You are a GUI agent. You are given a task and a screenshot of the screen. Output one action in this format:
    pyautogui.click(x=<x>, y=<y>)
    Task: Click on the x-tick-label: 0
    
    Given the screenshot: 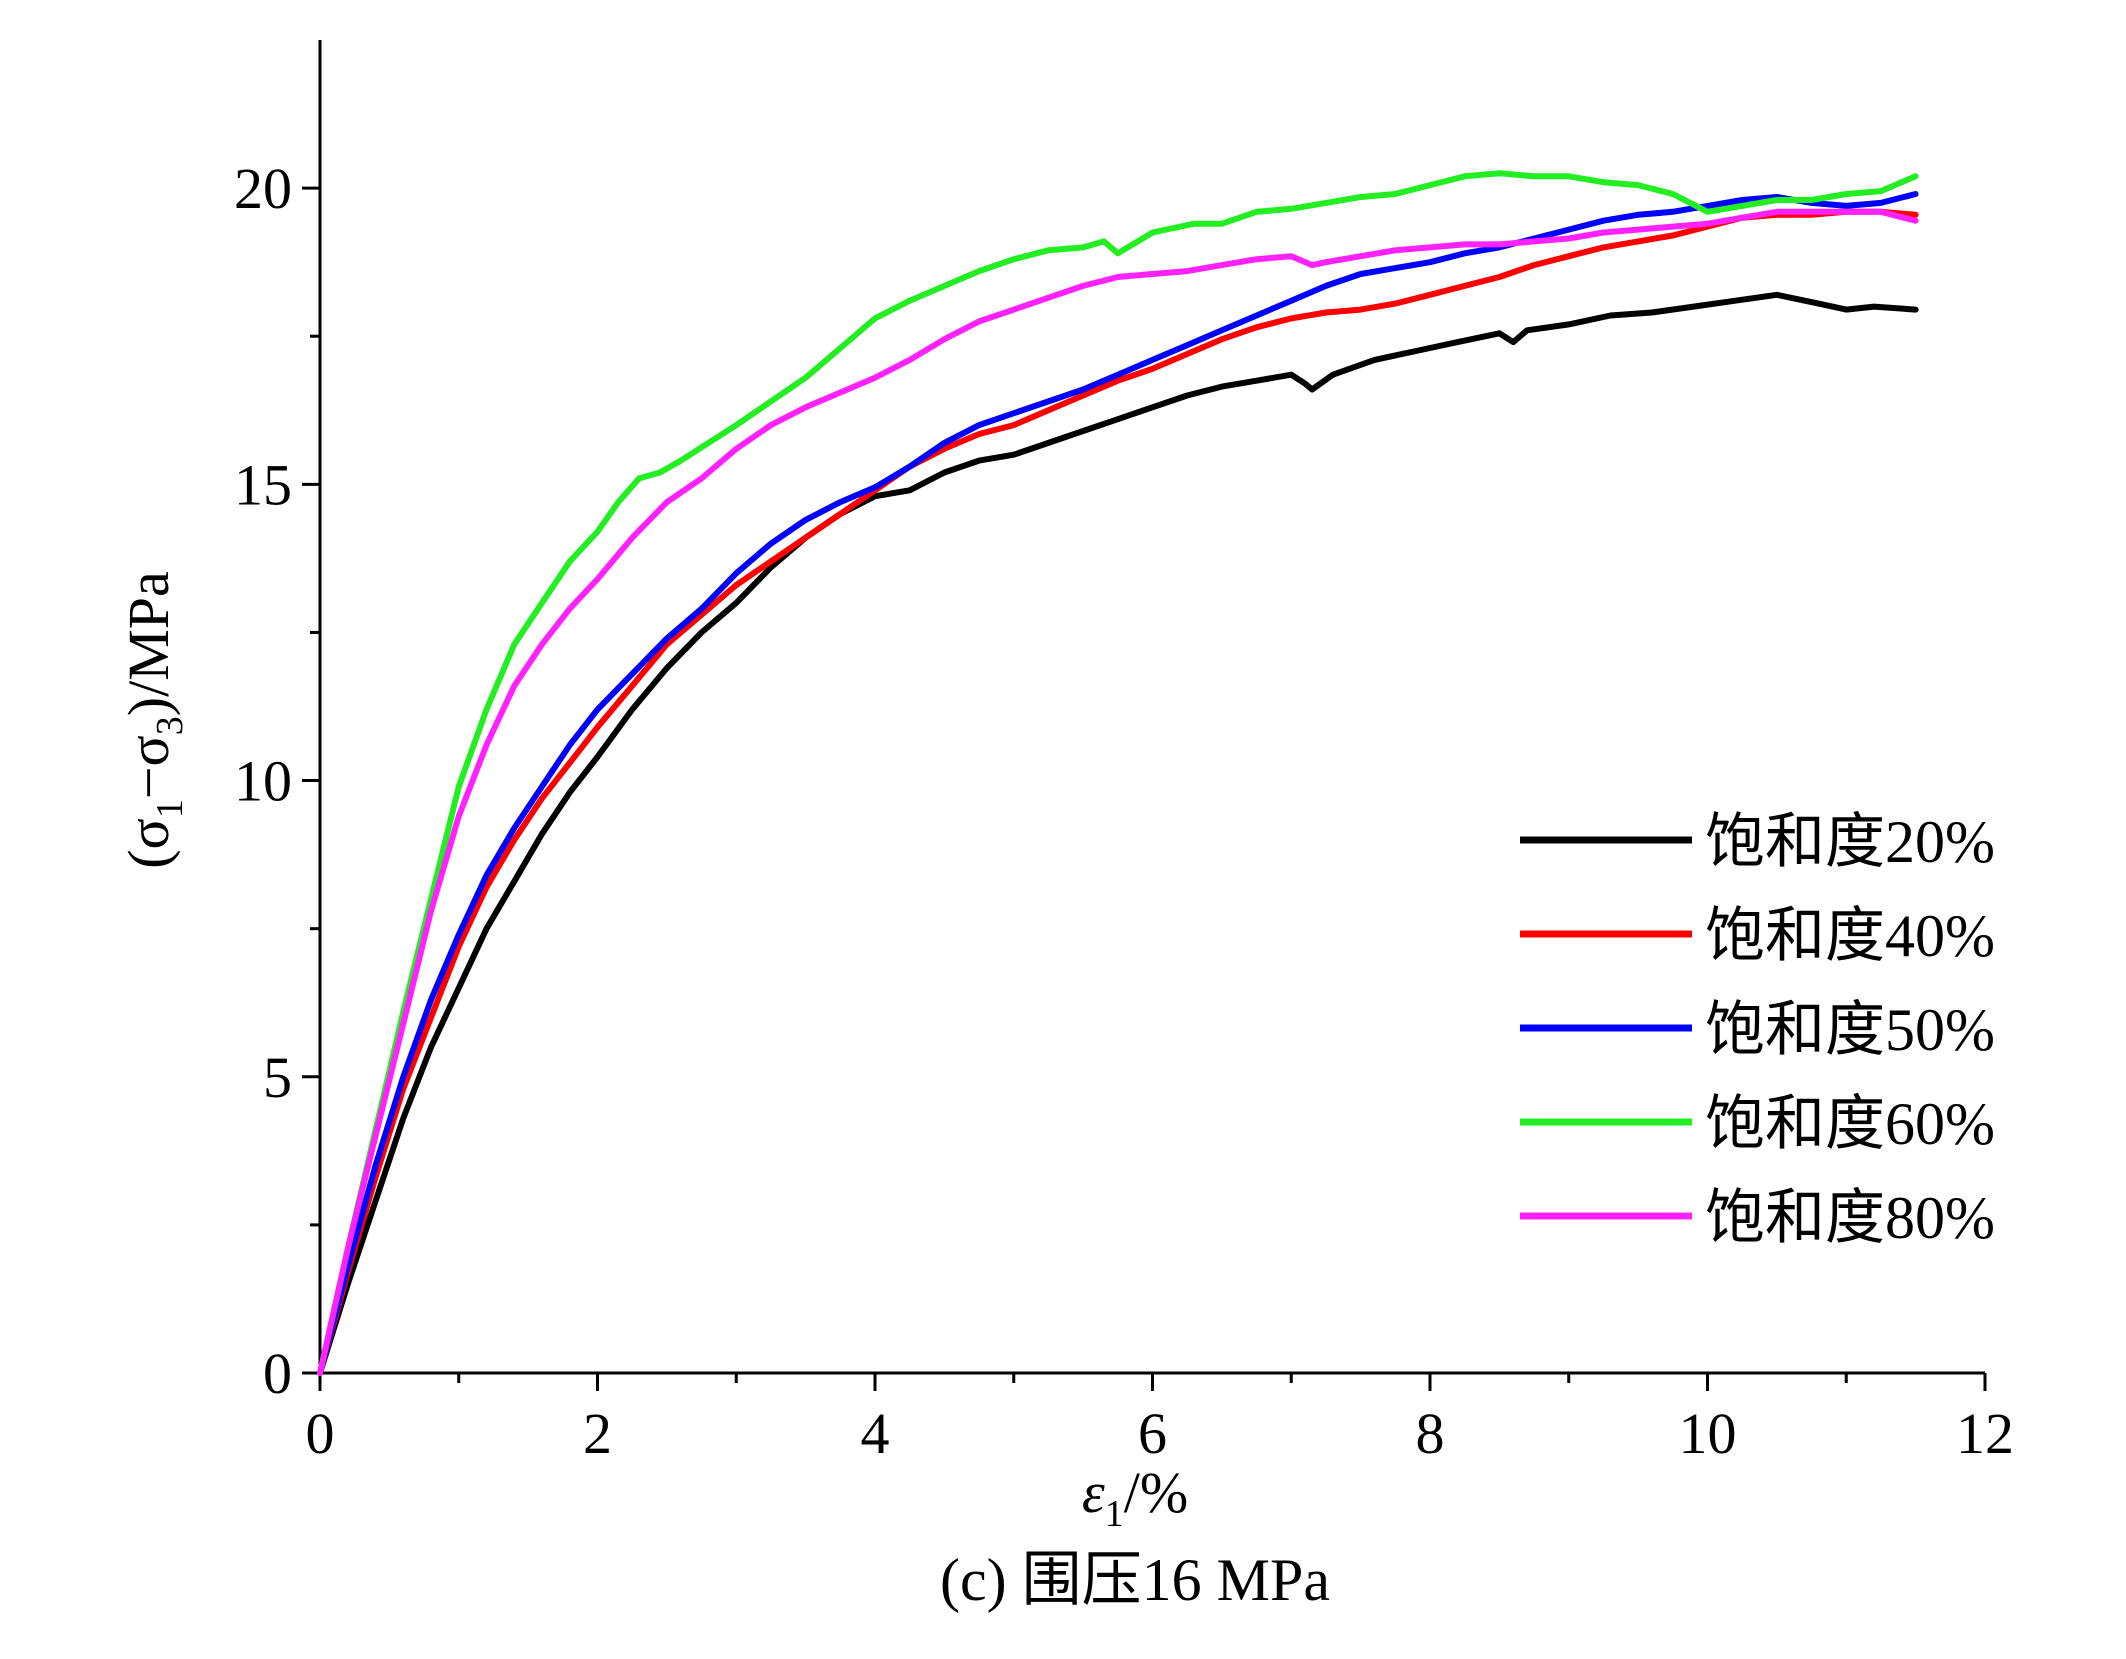 What is the action you would take?
    pyautogui.click(x=320, y=1433)
    